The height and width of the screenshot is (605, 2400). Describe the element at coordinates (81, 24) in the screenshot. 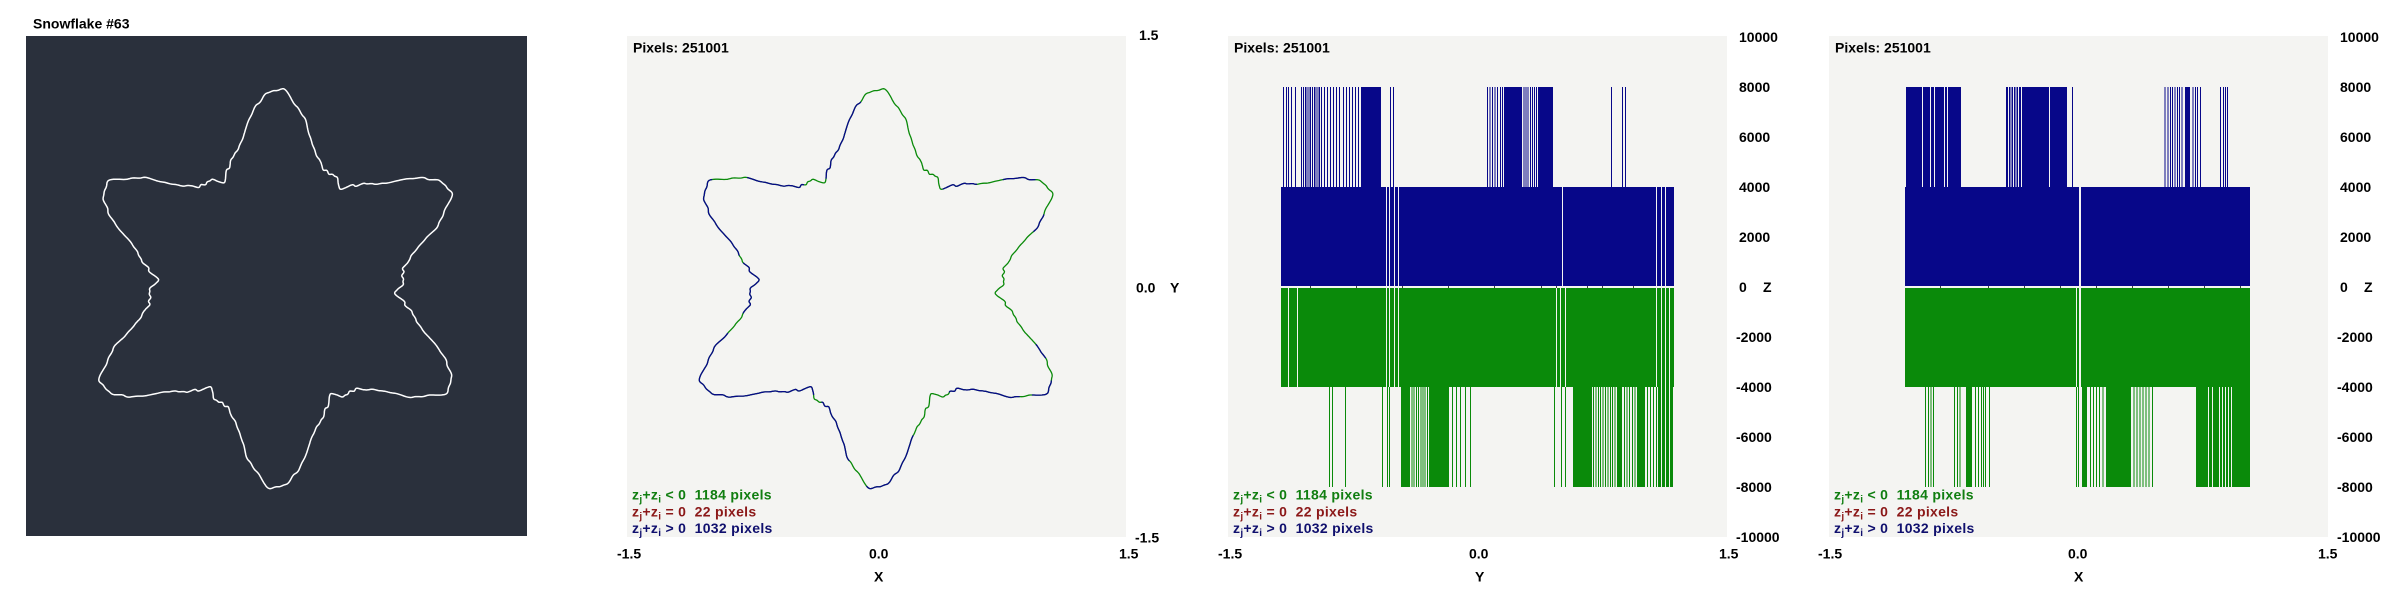

I see `svg-text: Snowflake #63` at that location.